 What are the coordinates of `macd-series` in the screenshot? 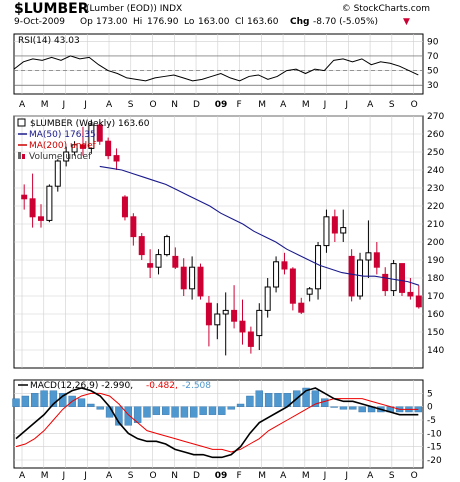 It's located at (217, 423).